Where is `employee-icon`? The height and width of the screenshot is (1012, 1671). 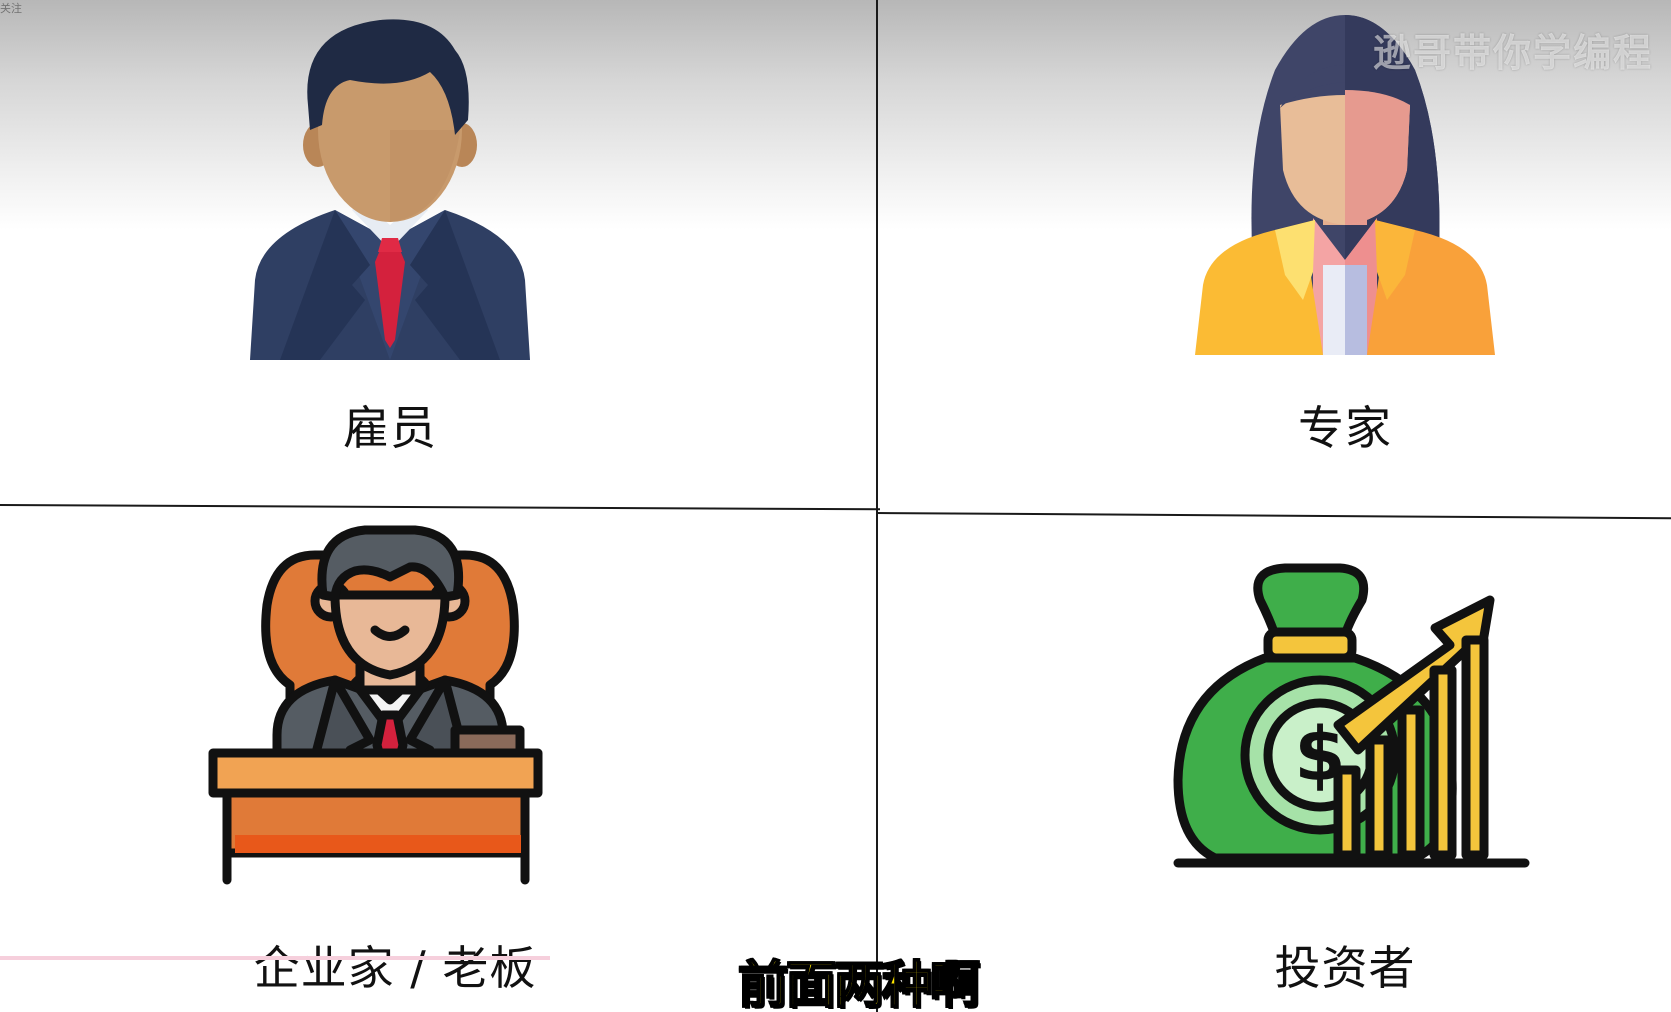
employee-icon is located at coordinates (390, 185).